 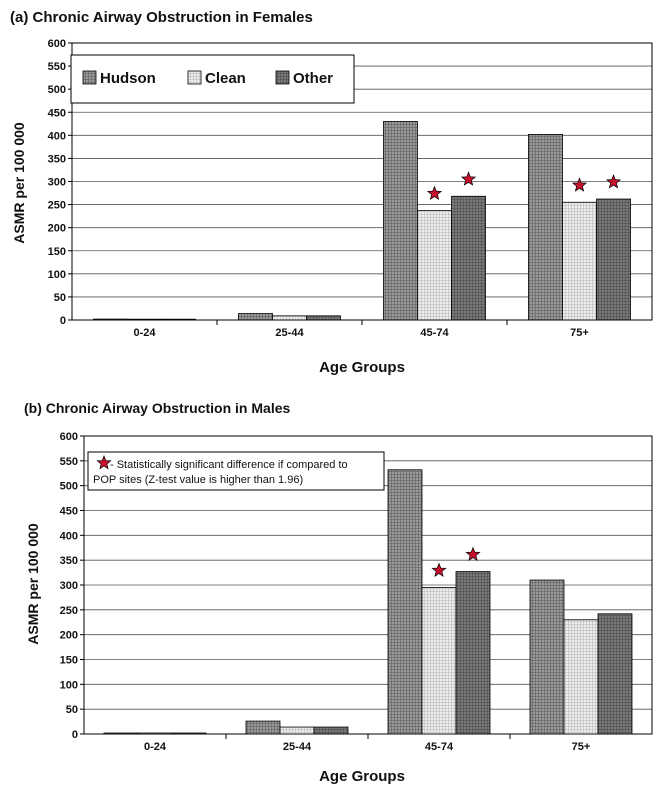 What do you see at coordinates (282, 77) in the screenshot?
I see `legend-swatch-other` at bounding box center [282, 77].